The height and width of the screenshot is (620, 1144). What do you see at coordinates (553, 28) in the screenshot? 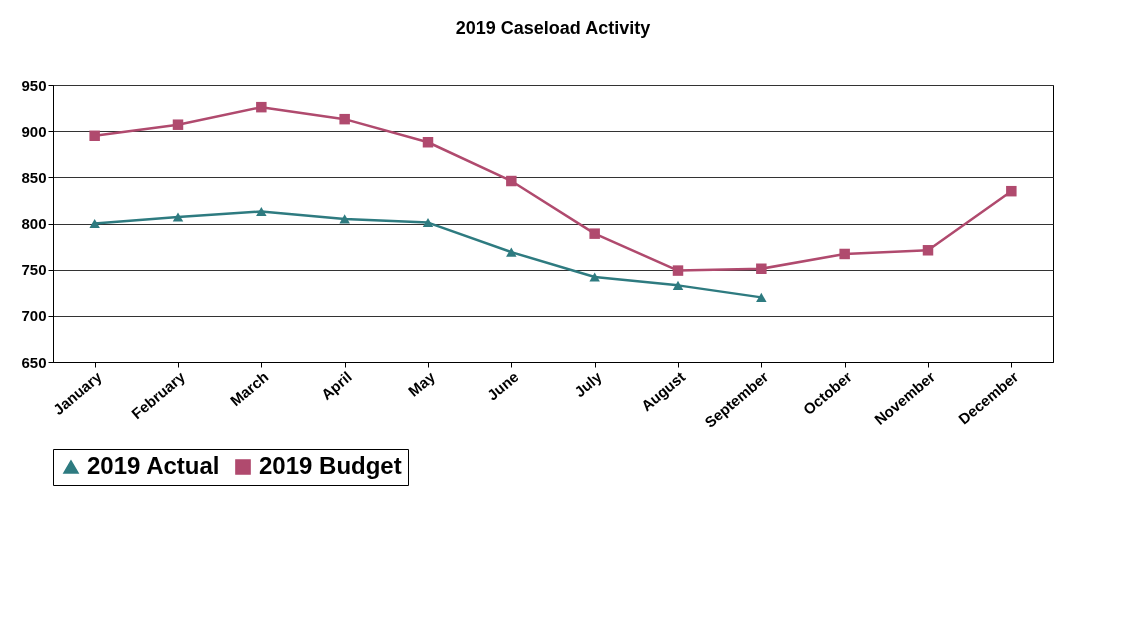
I see `chart-title: 2019 Caseload Activity` at bounding box center [553, 28].